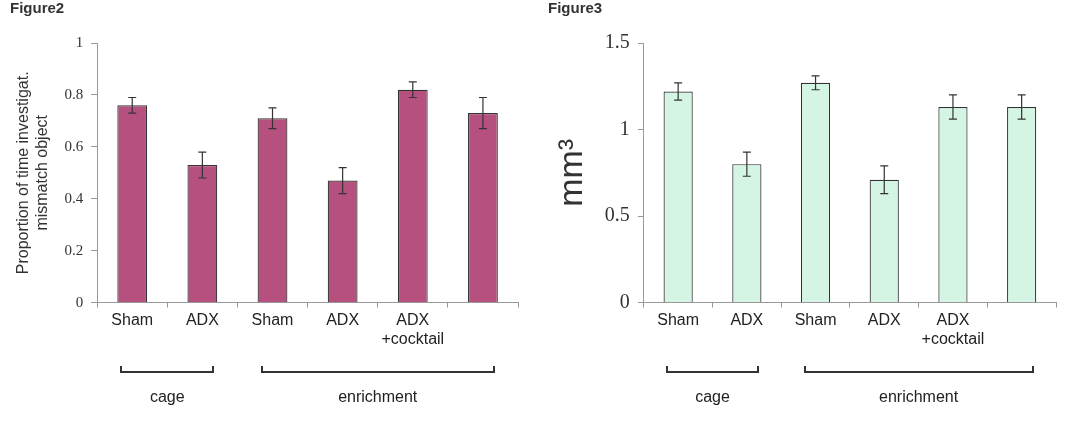 This screenshot has height=432, width=1077. I want to click on y-axis-title: Proportion of time investigat. mismatch object, so click(32, 173).